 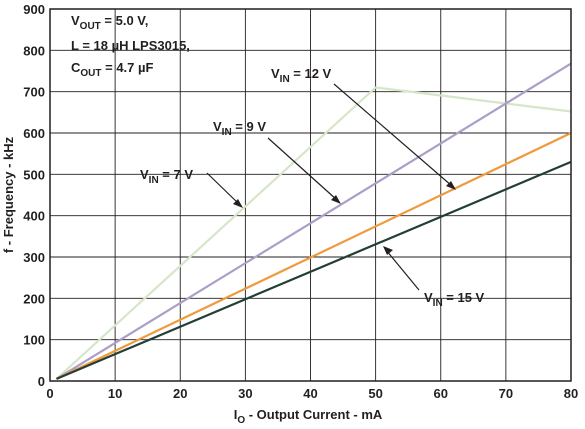 I want to click on x-tick-label: 30, so click(x=245, y=393).